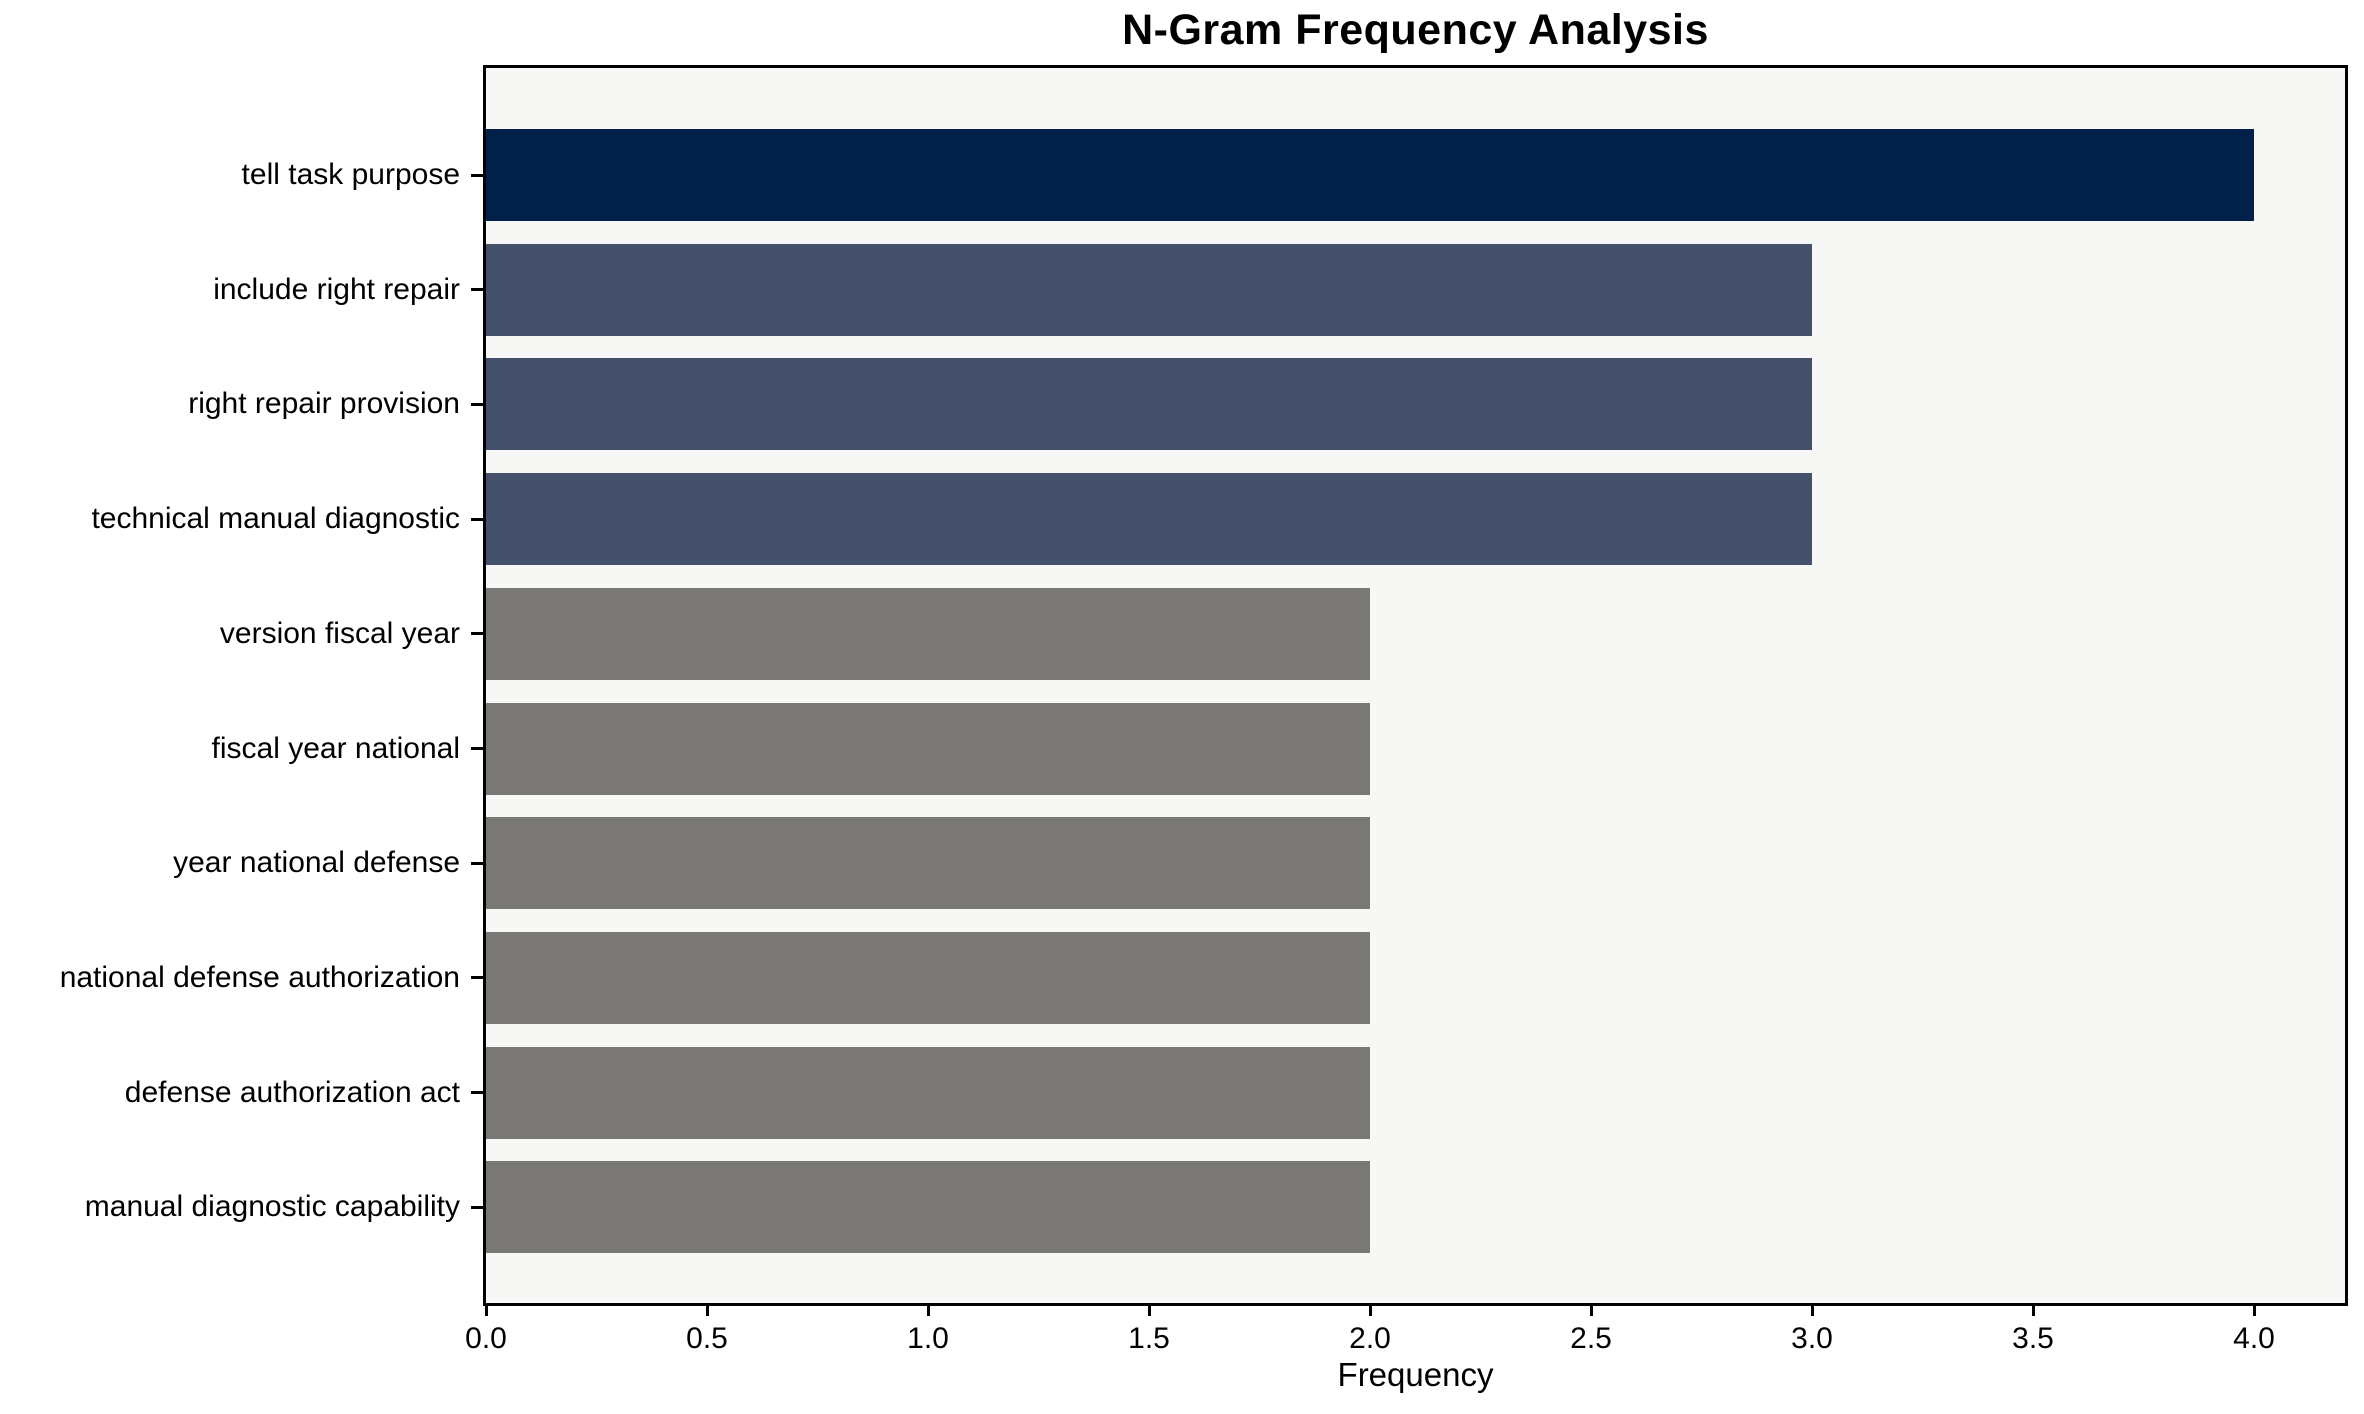  I want to click on y-tick-label: national defense authorization, so click(259, 977).